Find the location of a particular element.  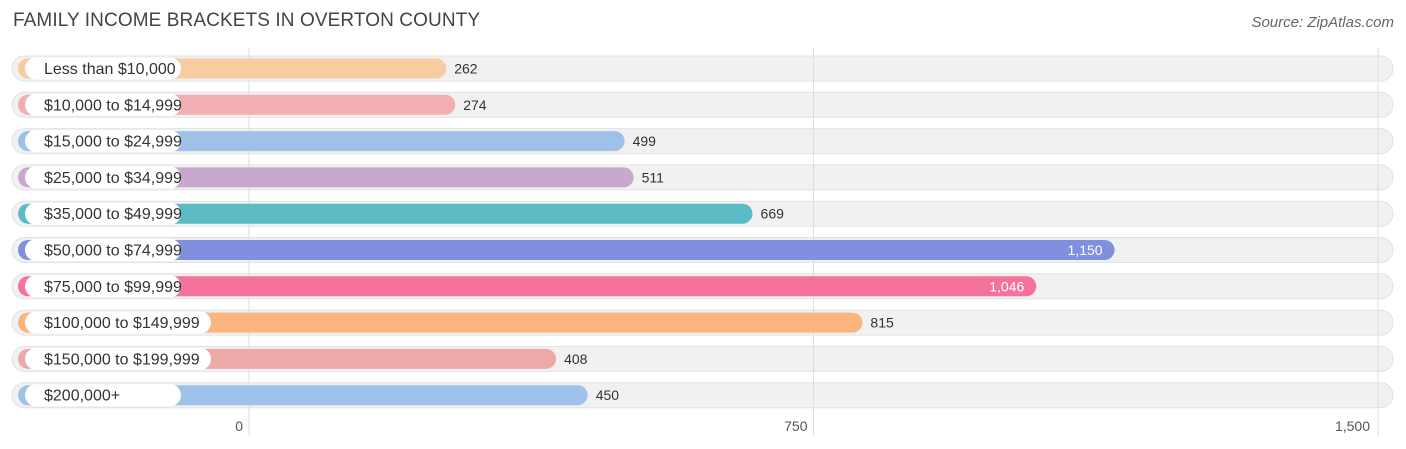

x-axis: 0 750 1,500 is located at coordinates (802, 426).